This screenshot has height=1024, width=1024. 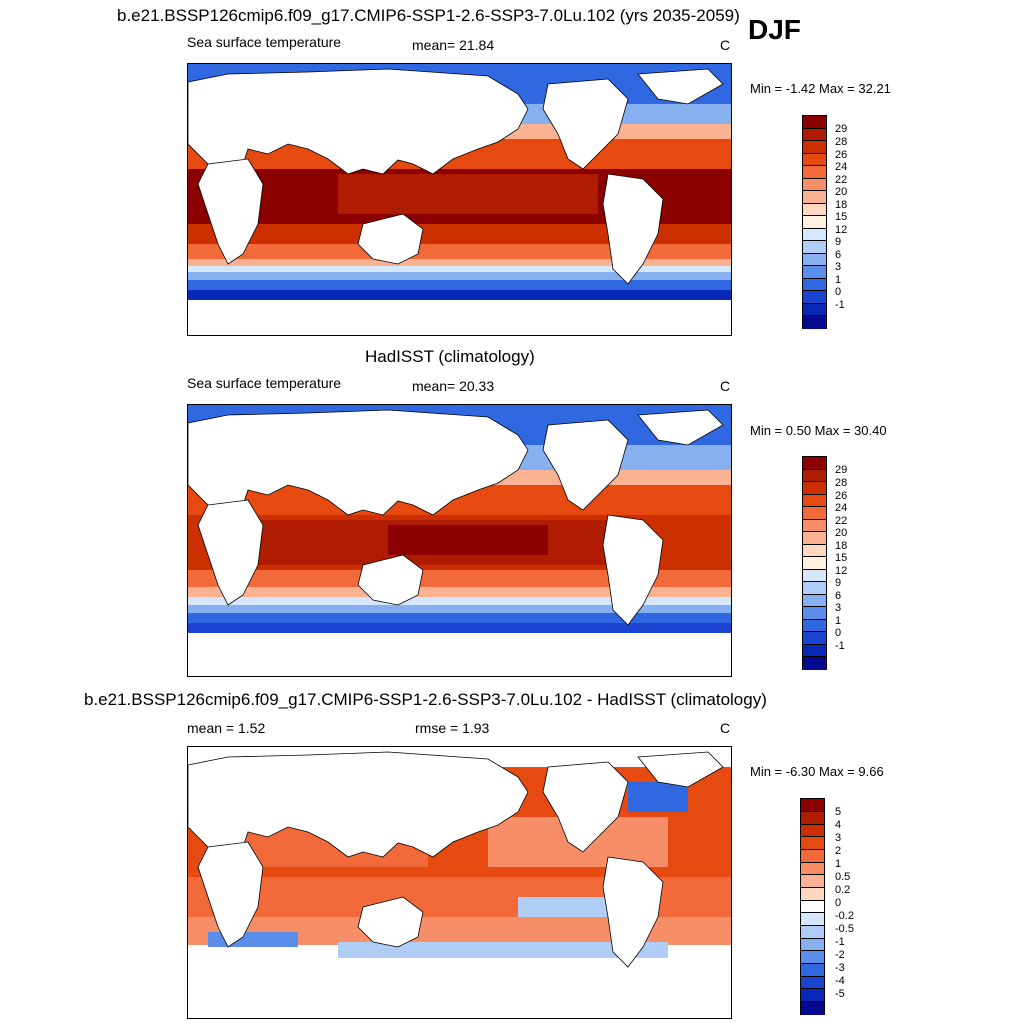 I want to click on panel3-rmse-label: rmse = 1.93, so click(x=452, y=728).